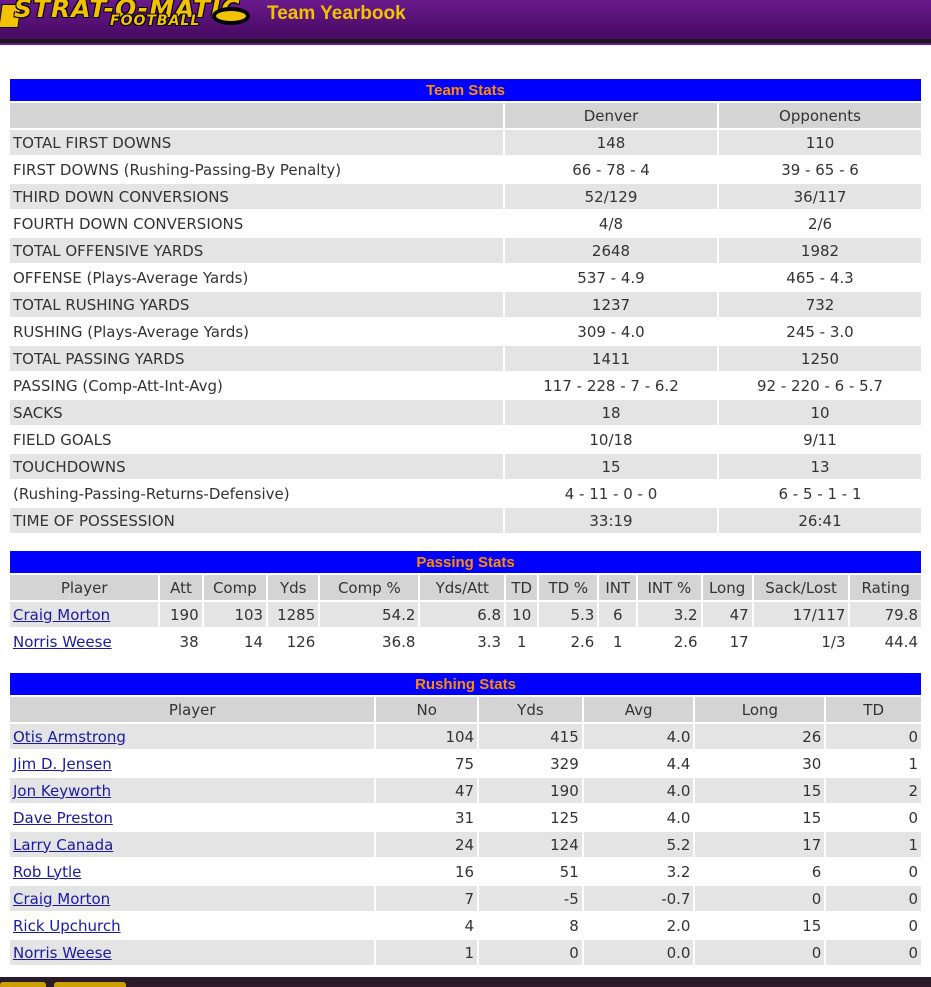 The height and width of the screenshot is (987, 931). Describe the element at coordinates (155, 21) in the screenshot. I see `logo-subtext: FOOTBALL` at that location.